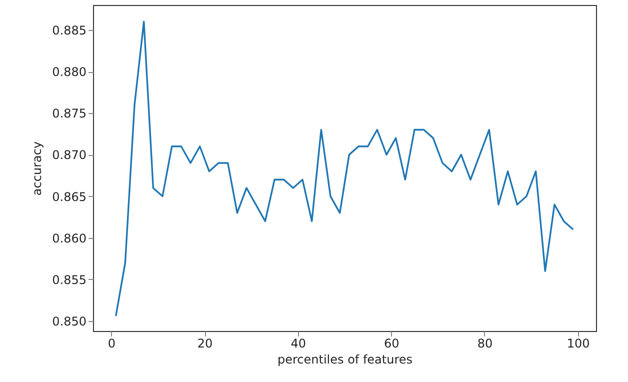  What do you see at coordinates (205, 343) in the screenshot?
I see `x-tick-label: 20` at bounding box center [205, 343].